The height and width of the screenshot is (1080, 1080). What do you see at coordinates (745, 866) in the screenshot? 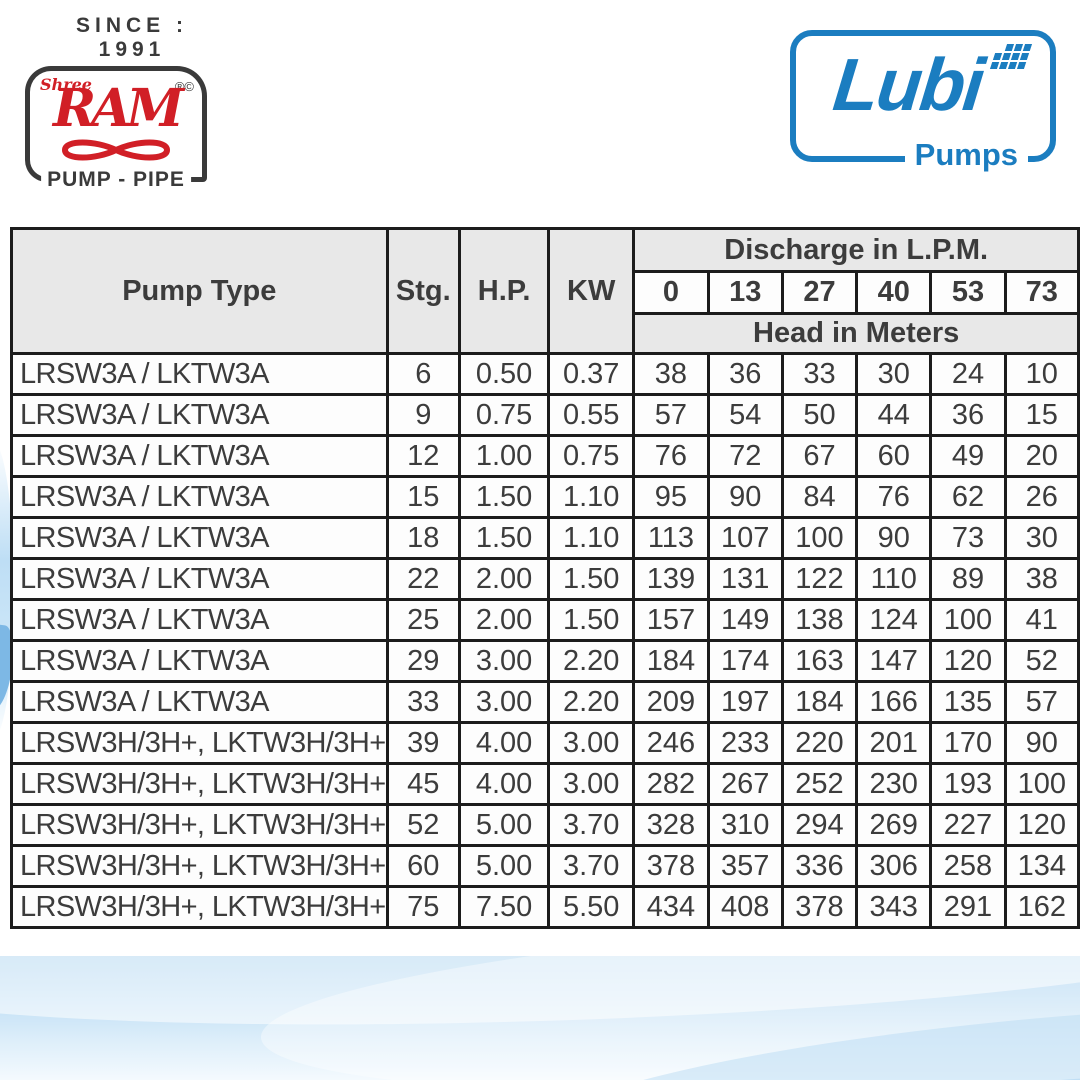
I see `head-cell: 357` at bounding box center [745, 866].